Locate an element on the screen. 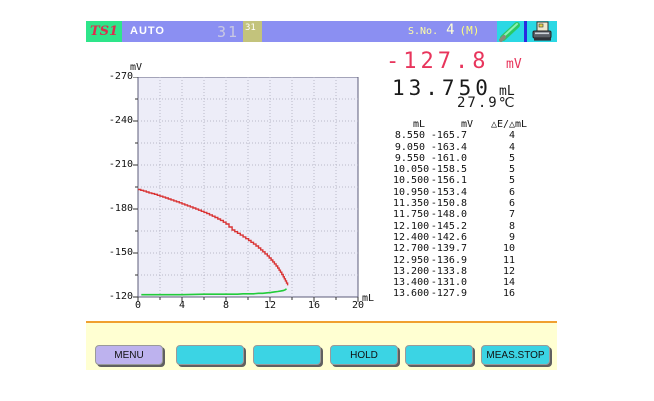 Image resolution: width=654 pixels, height=401 pixels. table-row: 10.500 -156.1 5 is located at coordinates (454, 181).